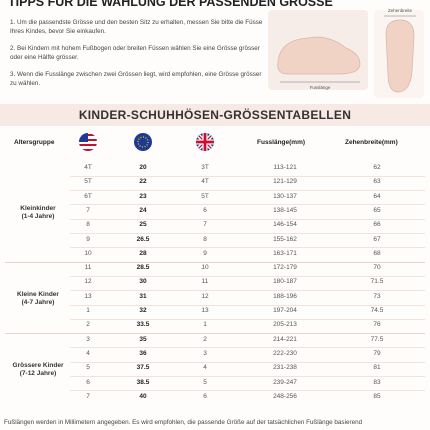  I want to click on group-name: Kleinkinder, so click(38, 209).